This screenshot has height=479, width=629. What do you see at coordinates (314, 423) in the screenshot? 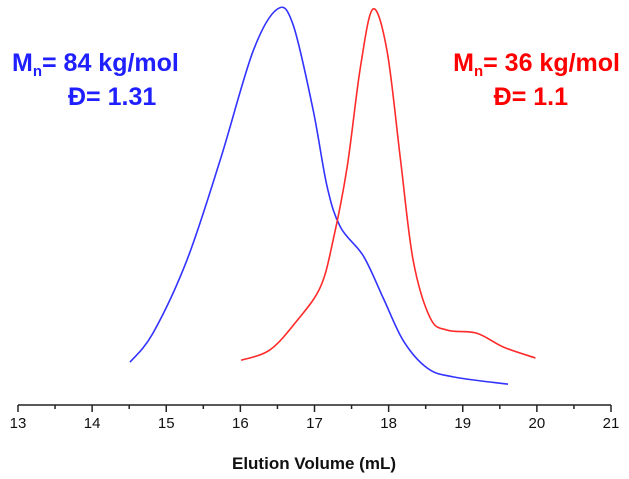
I see `x-tick-label: 17` at bounding box center [314, 423].